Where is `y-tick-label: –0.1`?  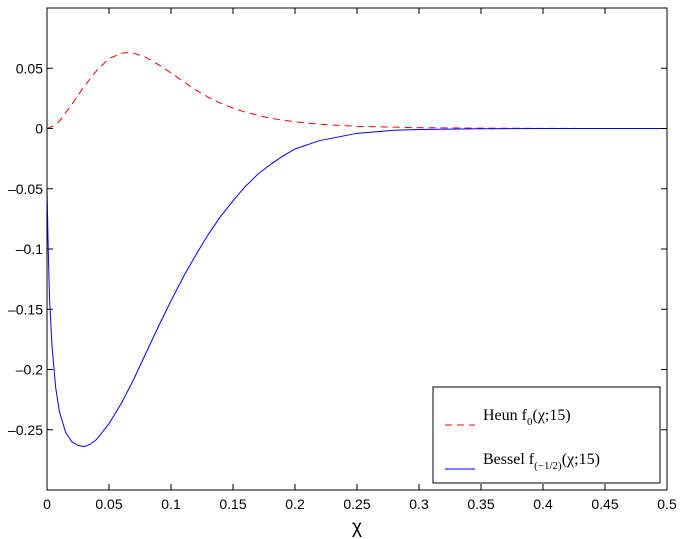 y-tick-label: –0.1 is located at coordinates (29, 249).